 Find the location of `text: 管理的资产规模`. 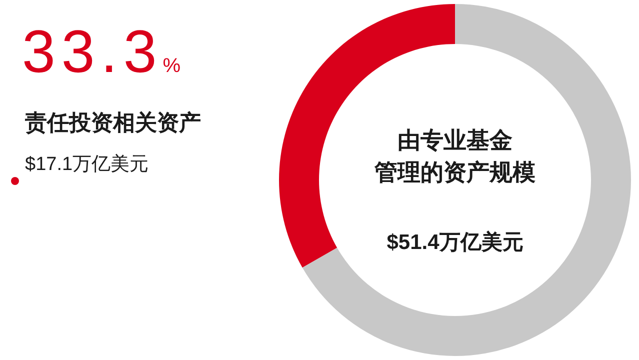

text: 管理的资产规模 is located at coordinates (455, 172).